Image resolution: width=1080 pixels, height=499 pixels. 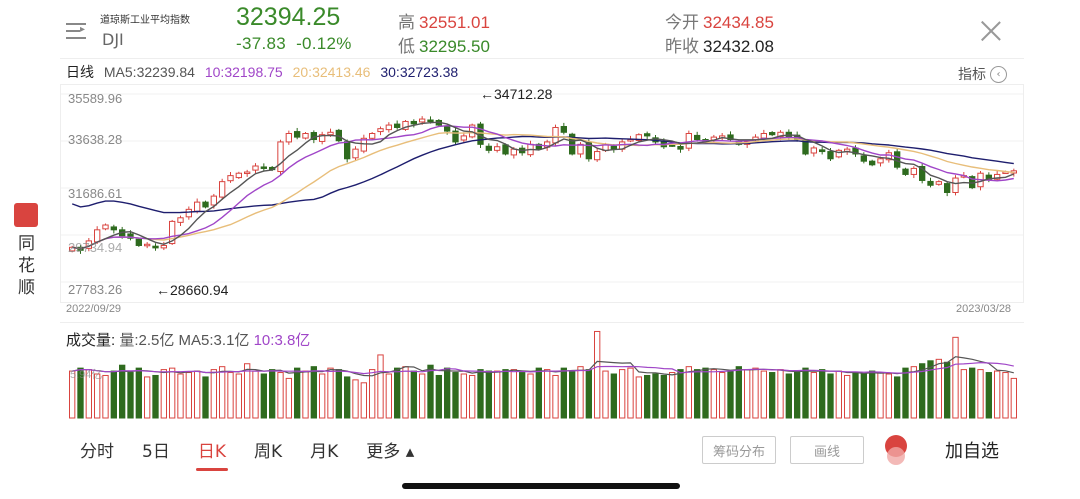 What do you see at coordinates (95, 98) in the screenshot?
I see `y-tick-1: 35589.96` at bounding box center [95, 98].